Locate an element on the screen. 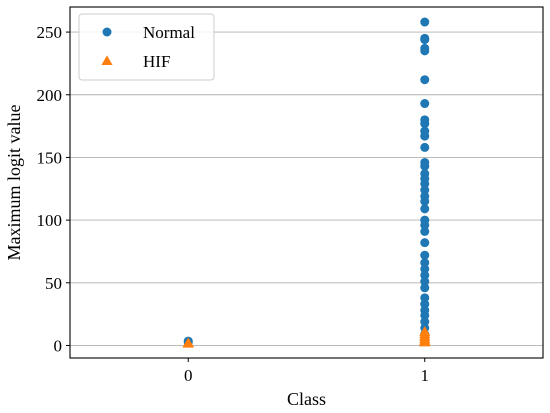 The height and width of the screenshot is (413, 550). legend-label-hif: HIF is located at coordinates (156, 61).